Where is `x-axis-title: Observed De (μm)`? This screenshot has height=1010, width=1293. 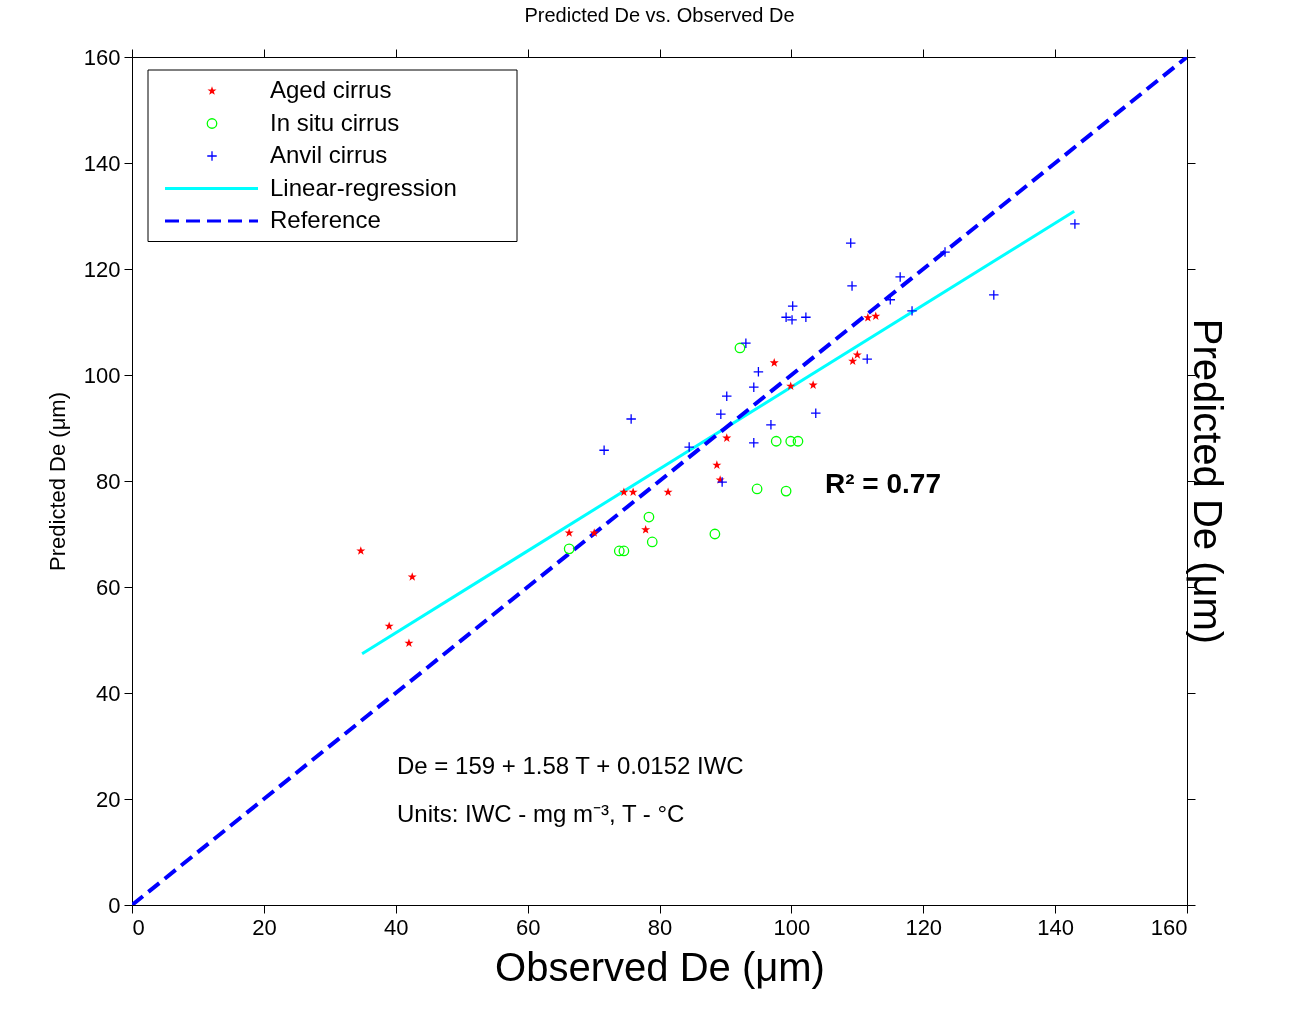
x-axis-title: Observed De (μm) is located at coordinates (660, 966).